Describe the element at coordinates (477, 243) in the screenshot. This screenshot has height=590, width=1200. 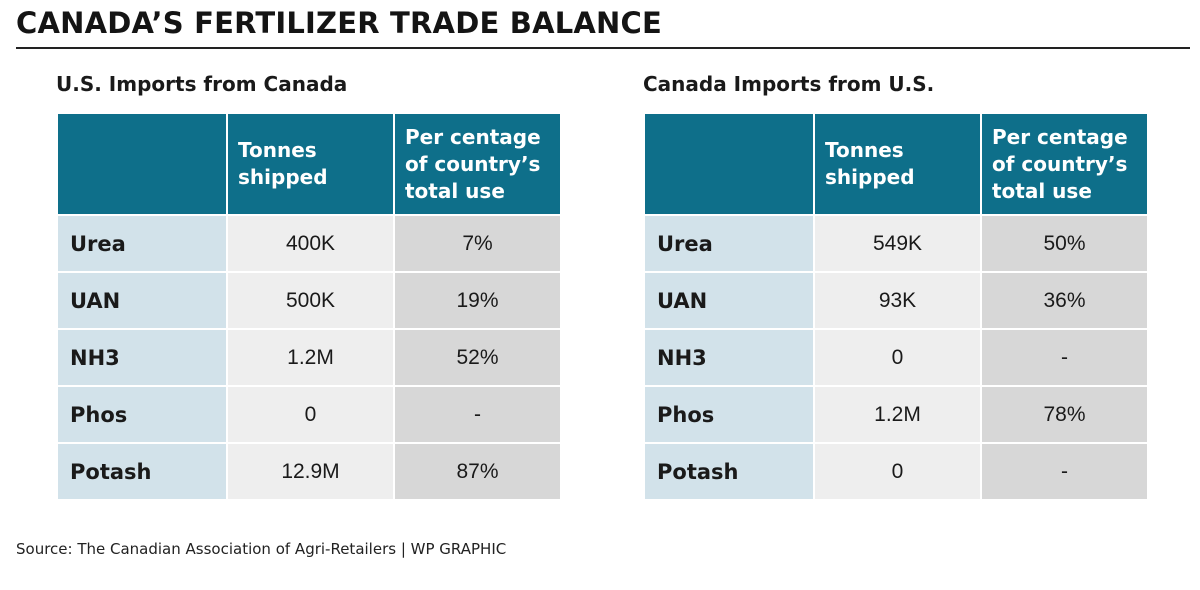
I see `percentage-cell: 7%` at that location.